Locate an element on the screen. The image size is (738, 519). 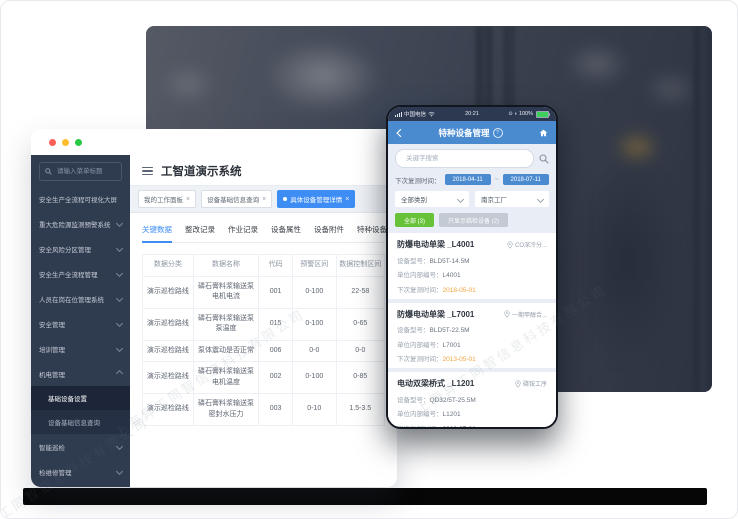
signal-bars-icon is located at coordinates (398, 114).